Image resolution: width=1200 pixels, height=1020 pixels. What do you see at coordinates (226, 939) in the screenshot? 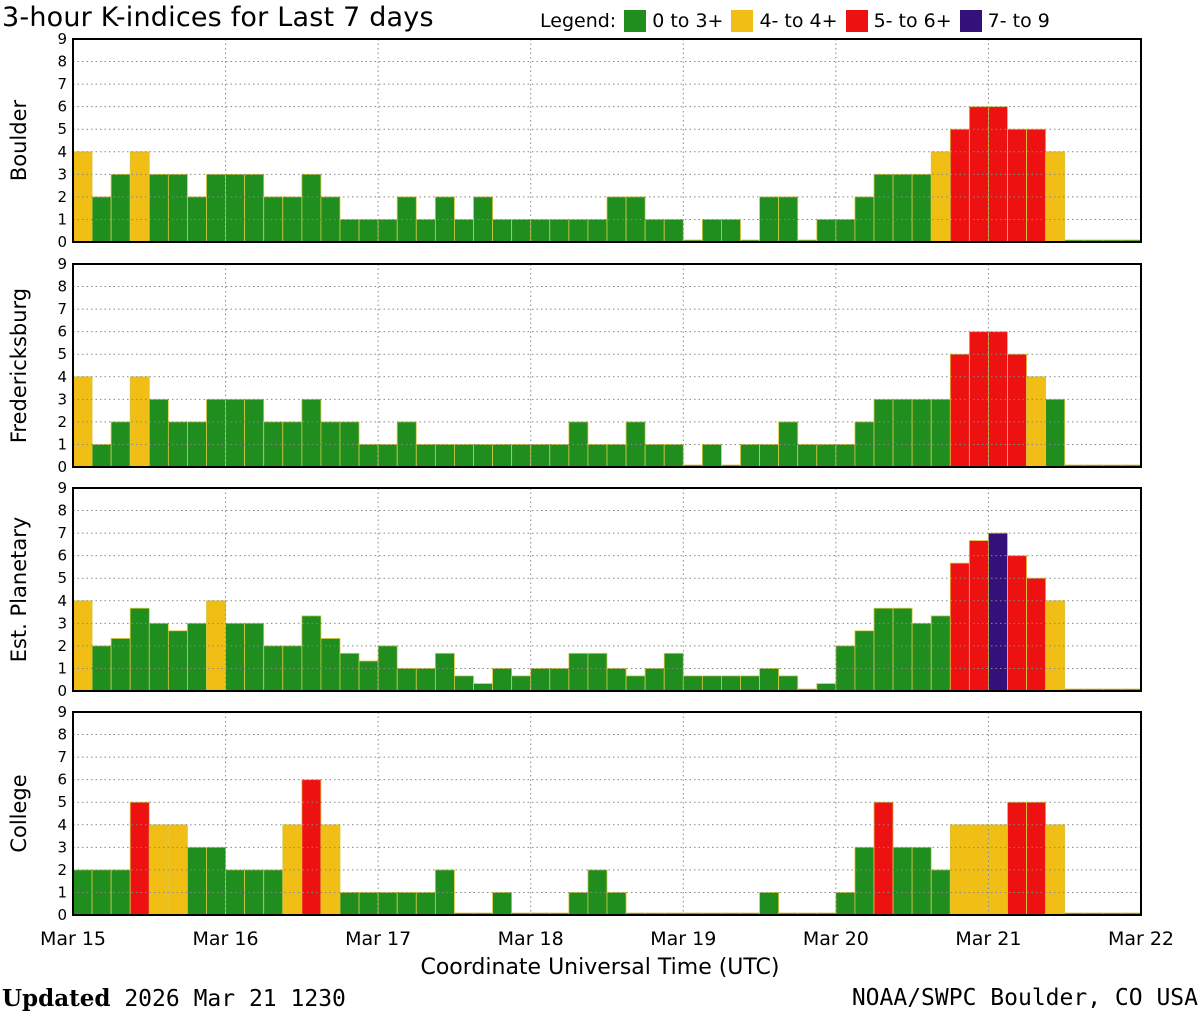
I see `x-tick-label: Mar 16` at bounding box center [226, 939].